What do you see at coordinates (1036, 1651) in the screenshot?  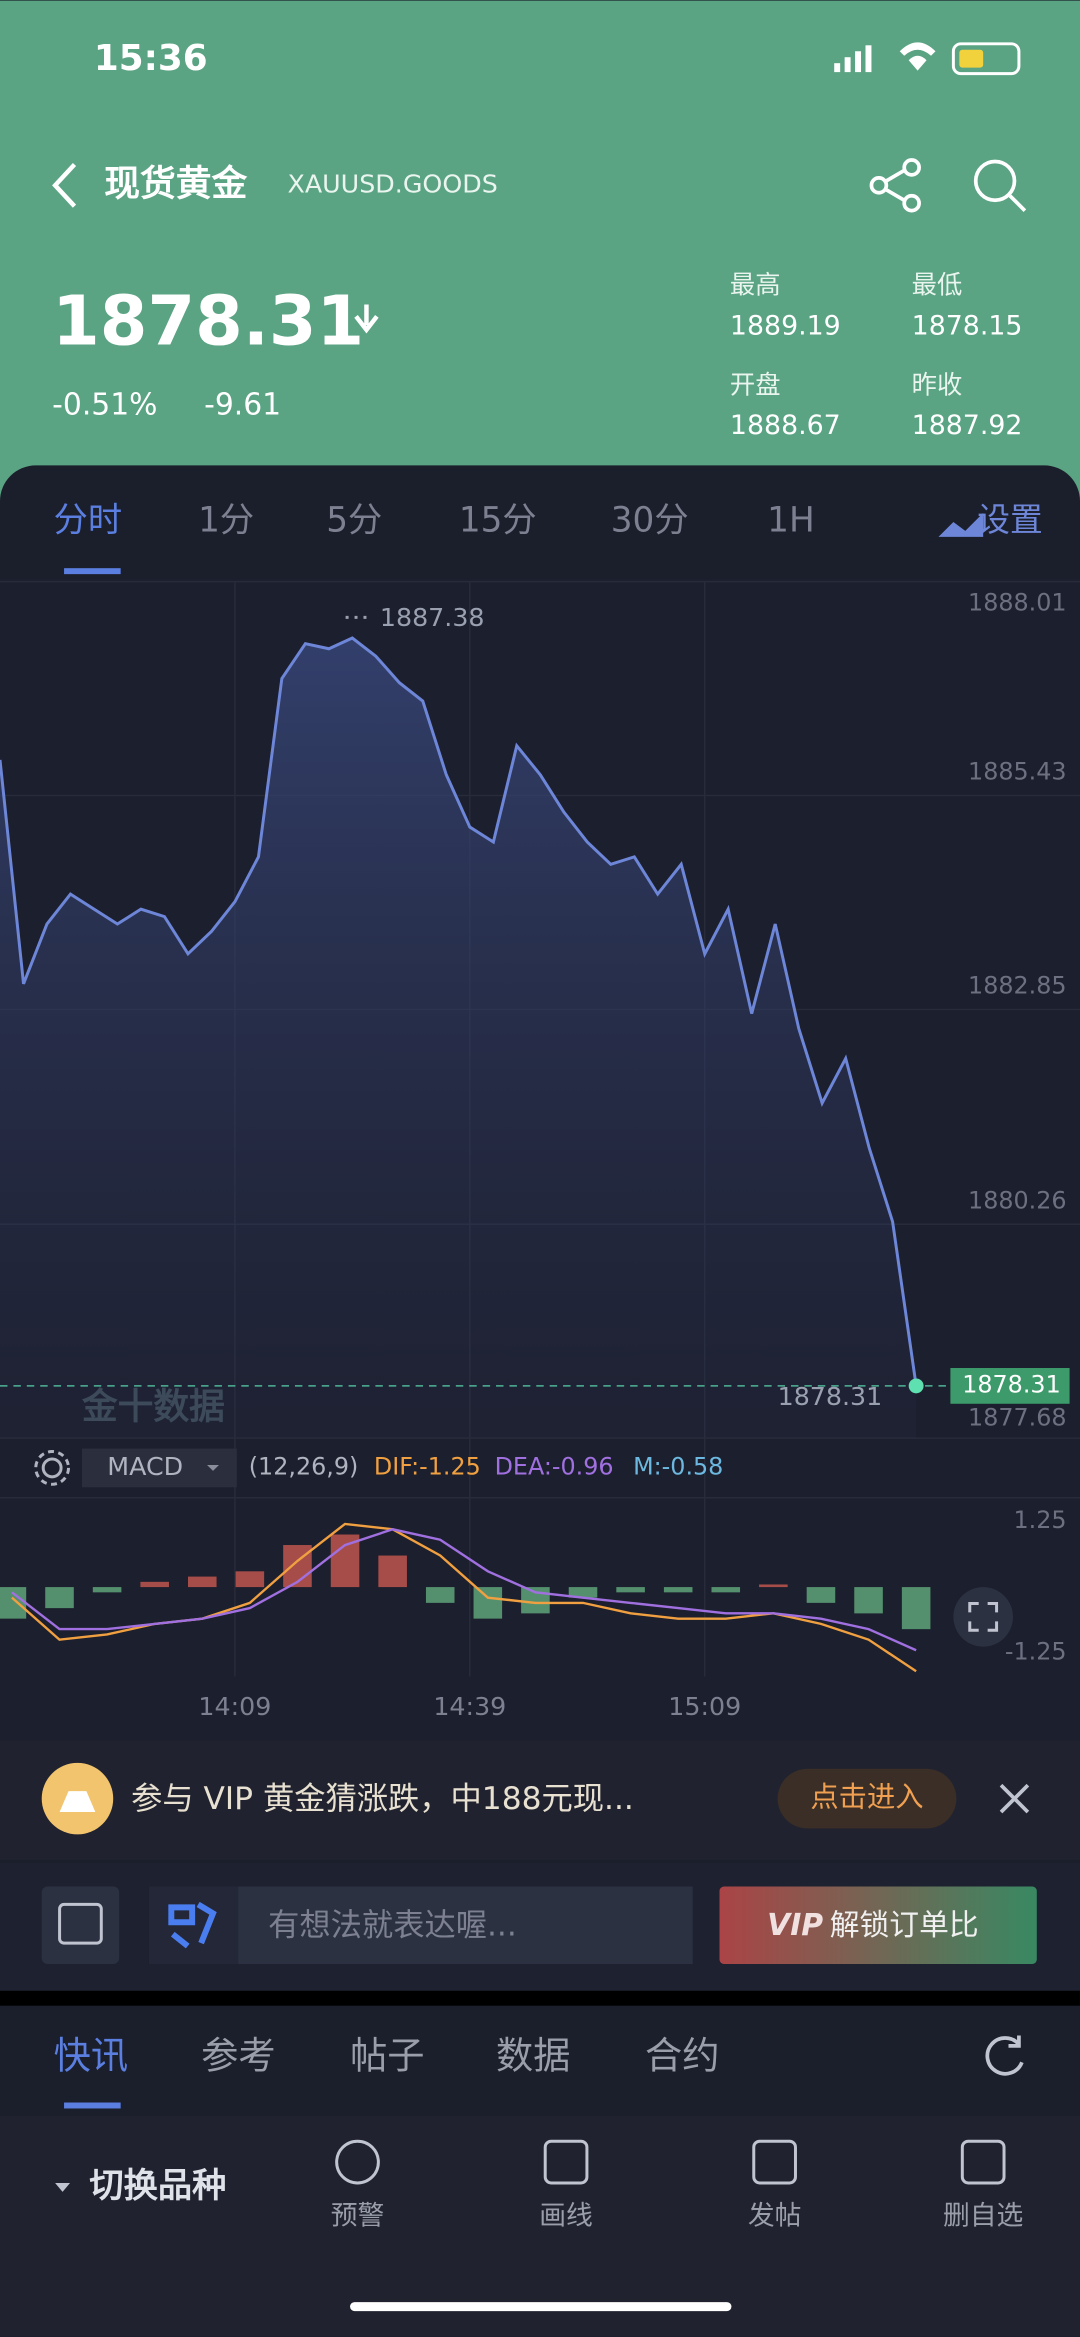 I see `macd-tick-label: -1.25` at bounding box center [1036, 1651].